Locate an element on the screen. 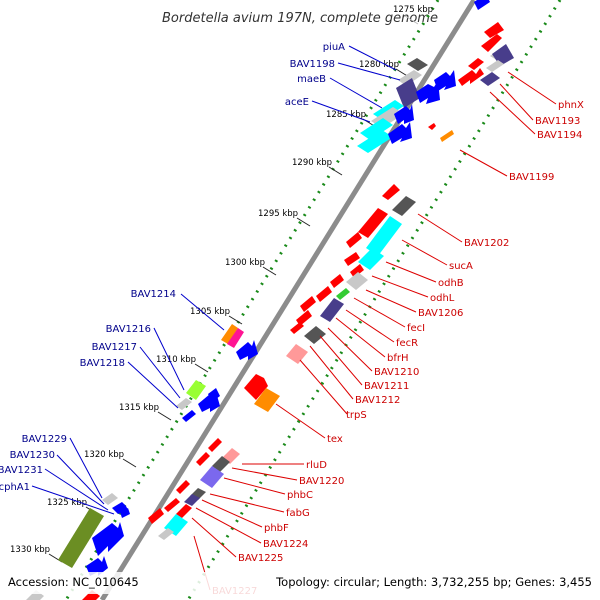  gene-label: aceE is located at coordinates (297, 102).